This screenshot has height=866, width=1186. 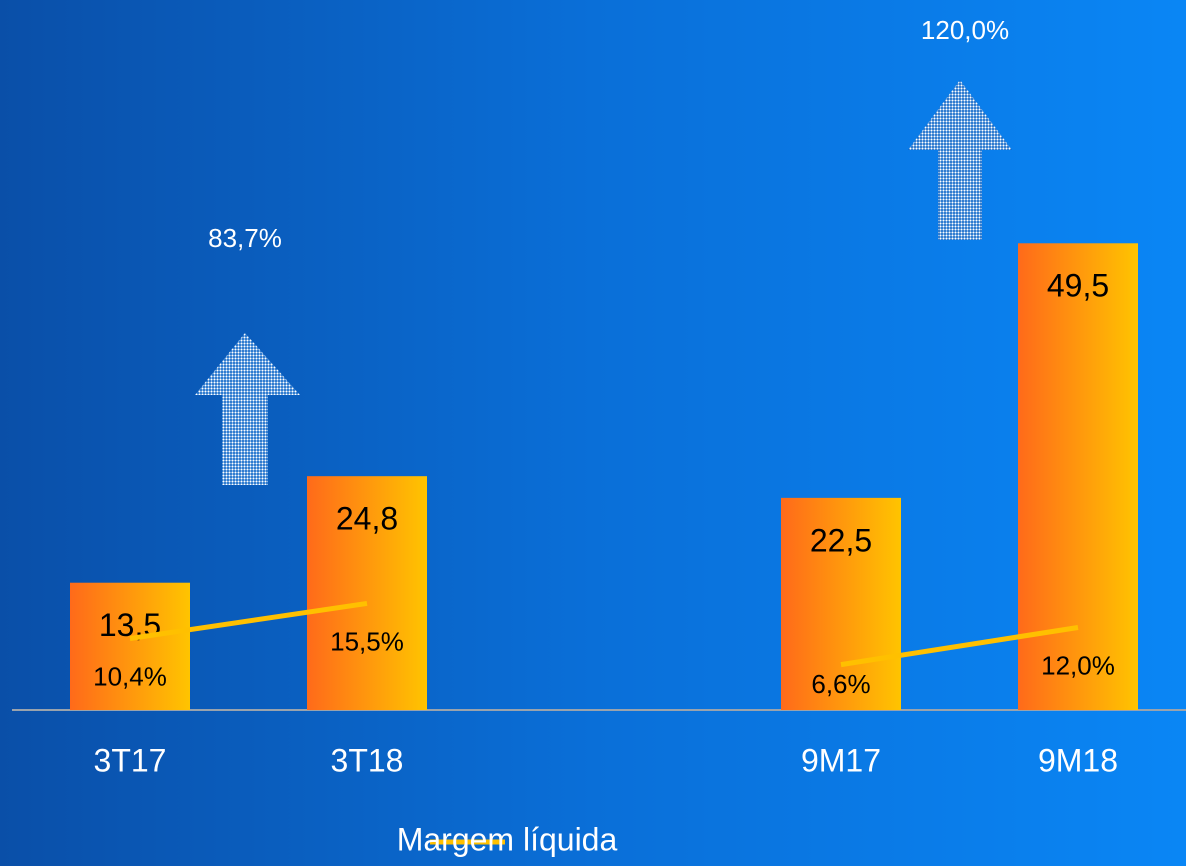 I want to click on line-value-label: 12,0%, so click(x=1078, y=665).